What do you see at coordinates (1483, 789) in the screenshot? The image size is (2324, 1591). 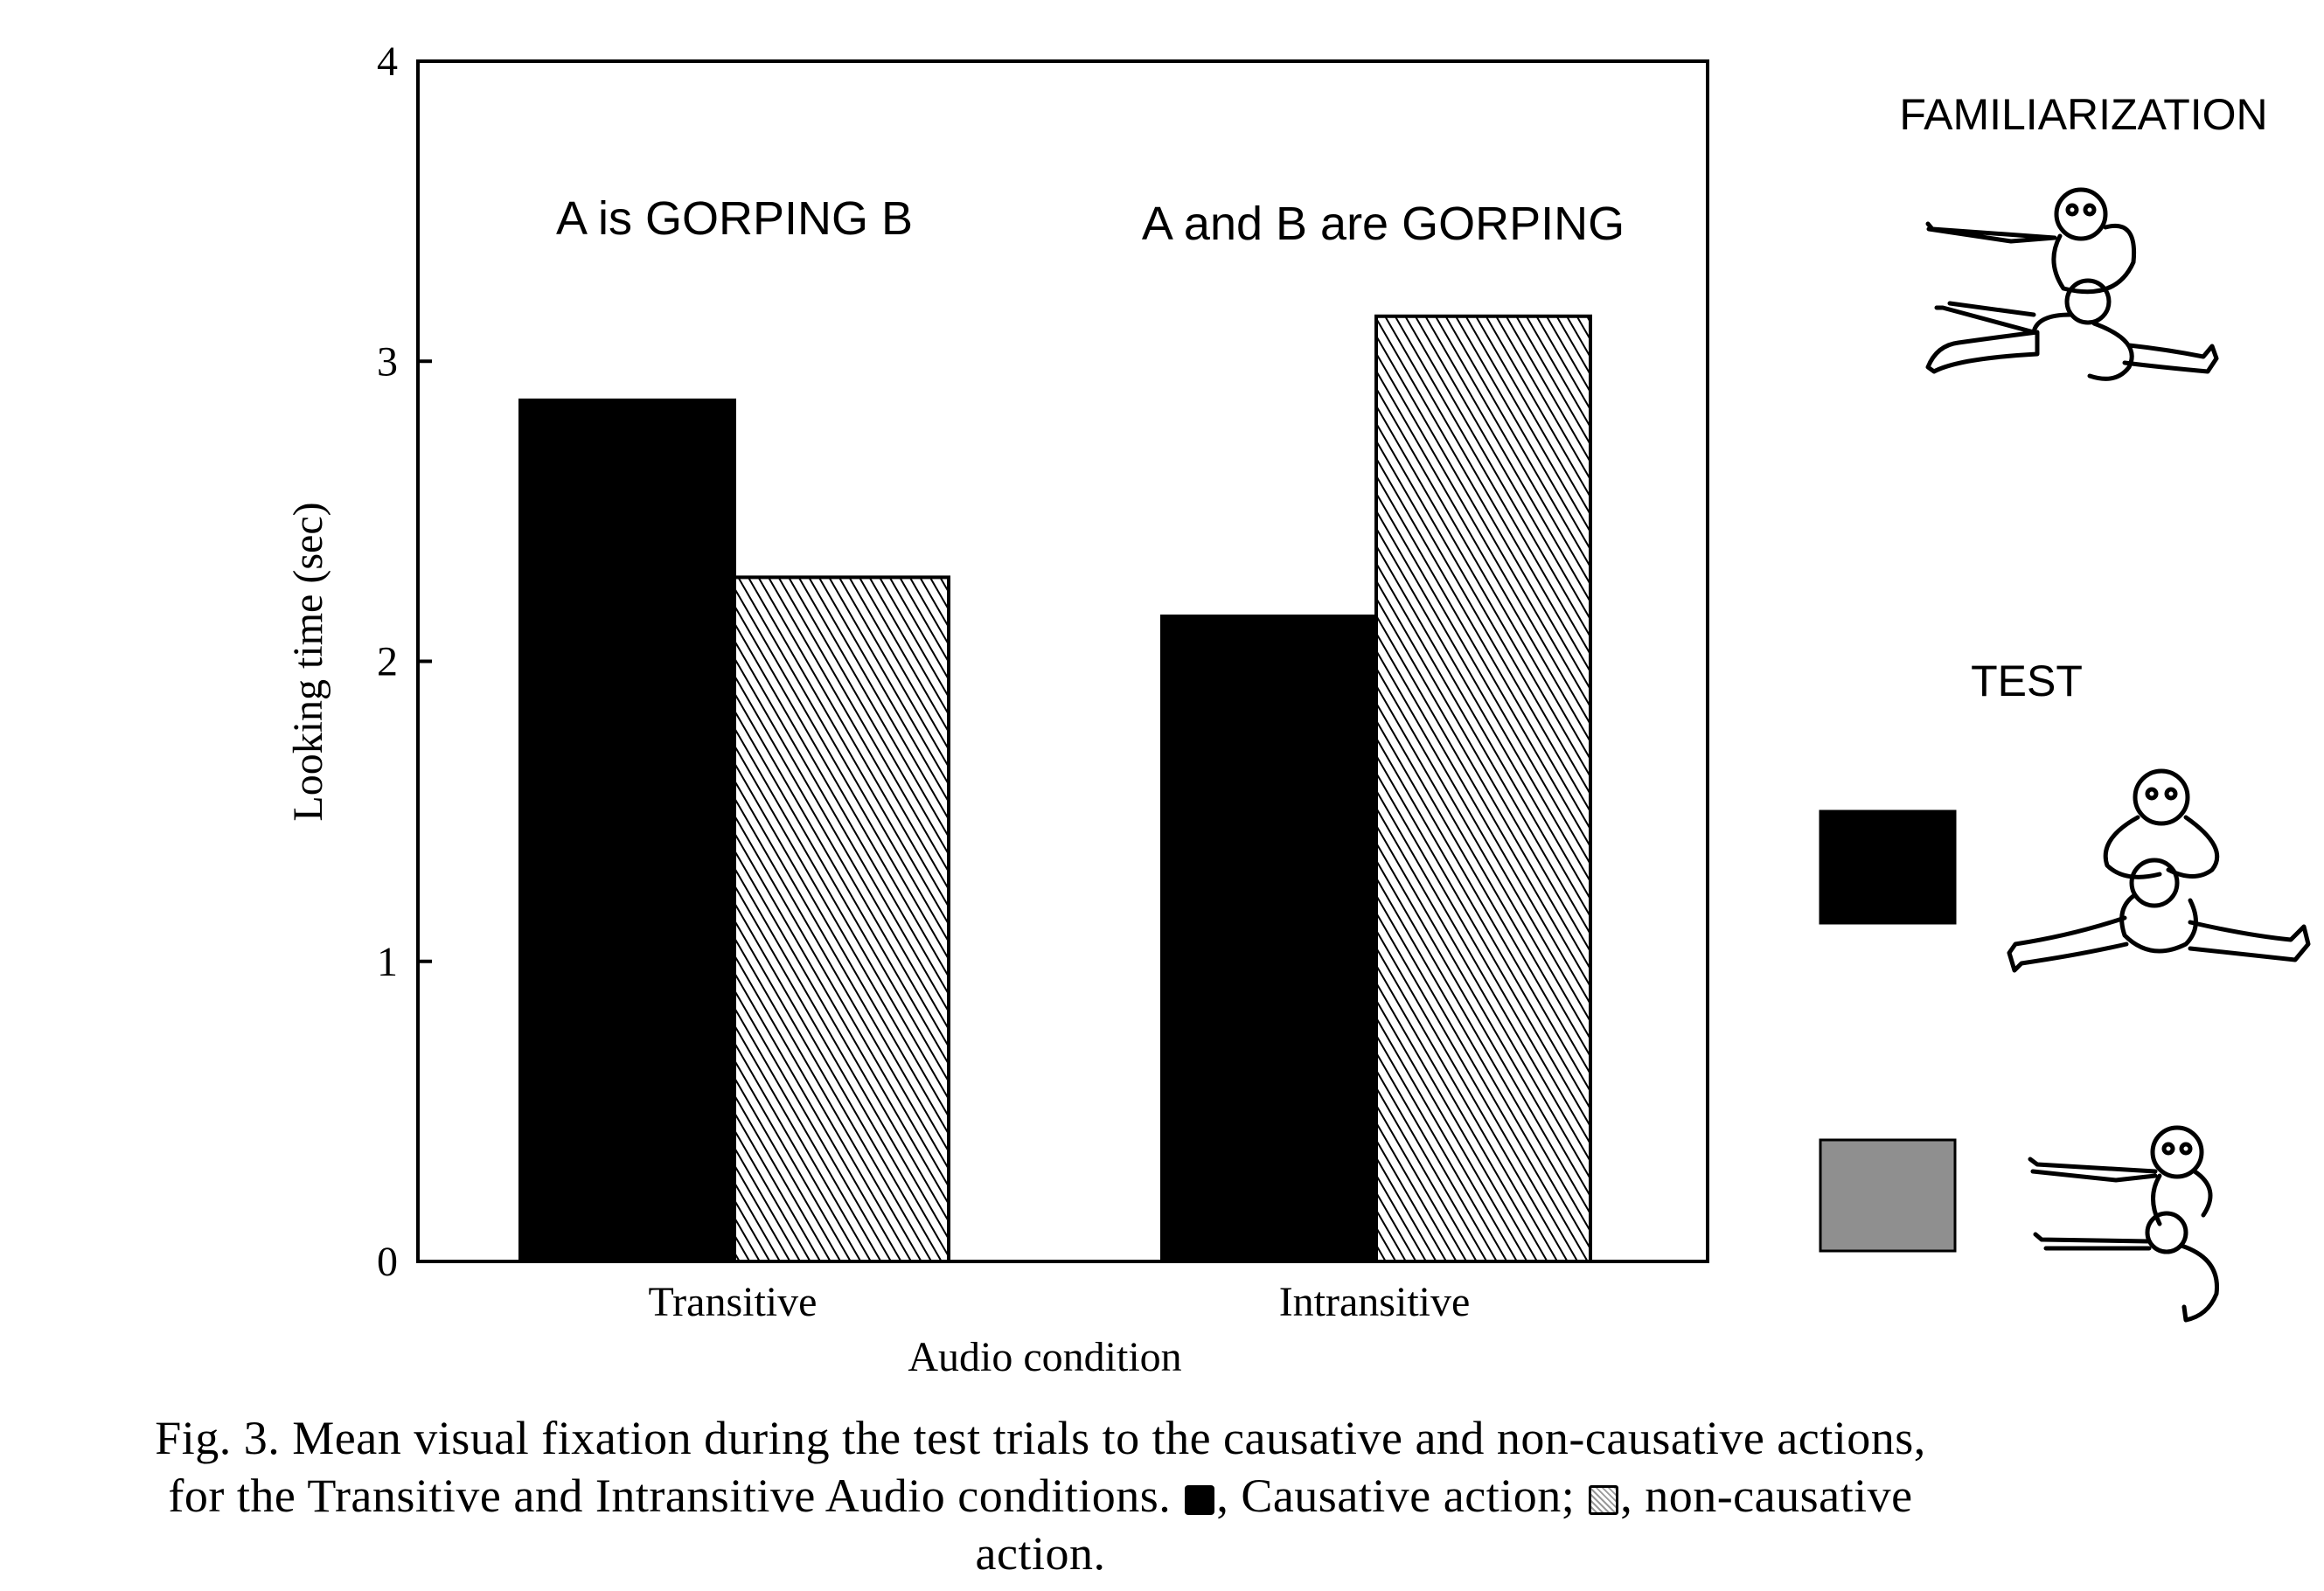 I see `bar-non-causative-intransitive` at bounding box center [1483, 789].